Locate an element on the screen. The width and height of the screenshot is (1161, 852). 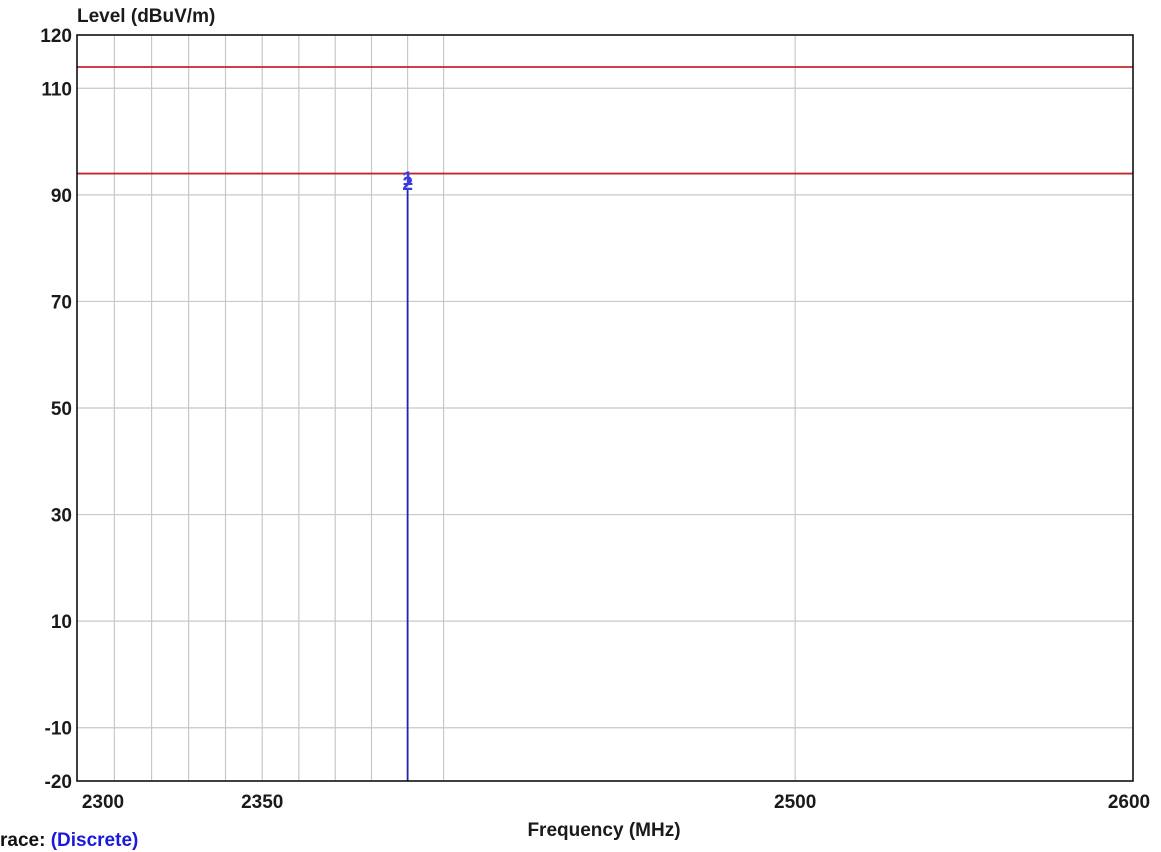
x-tick-label: 2350 is located at coordinates (262, 802).